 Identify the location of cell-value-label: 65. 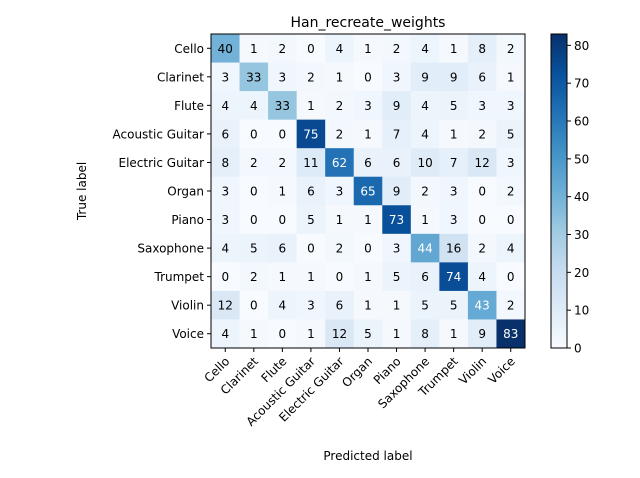
(367, 192).